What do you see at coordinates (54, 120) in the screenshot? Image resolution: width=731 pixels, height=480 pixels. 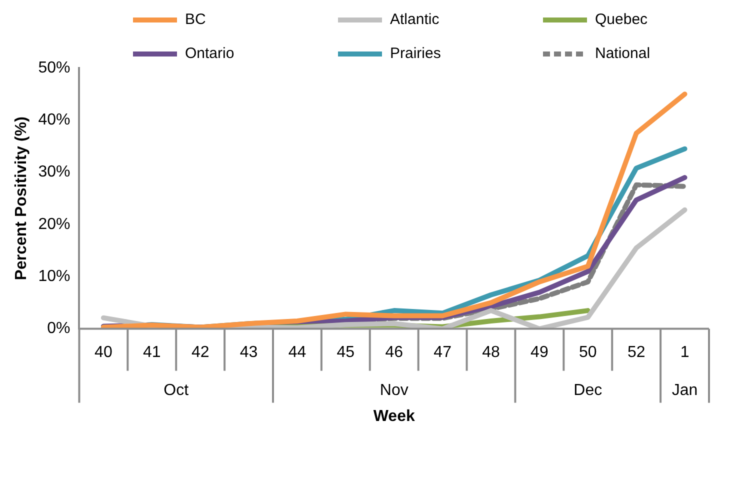 I see `y-tick-label: 40%` at bounding box center [54, 120].